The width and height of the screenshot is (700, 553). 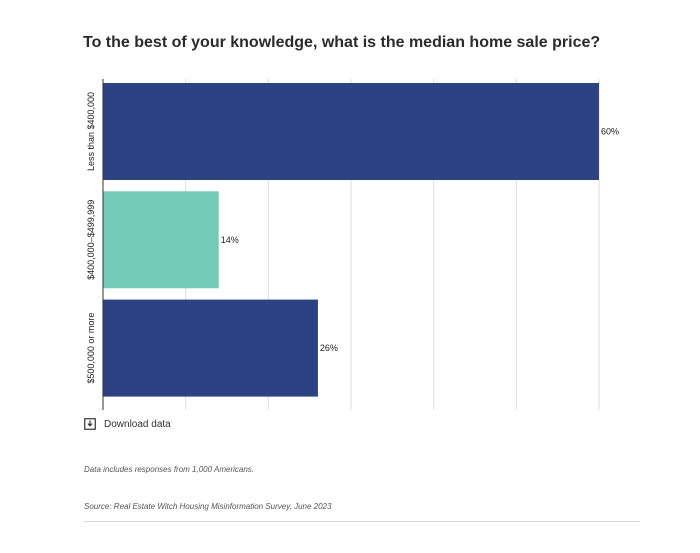 I want to click on footer-divider, so click(x=362, y=521).